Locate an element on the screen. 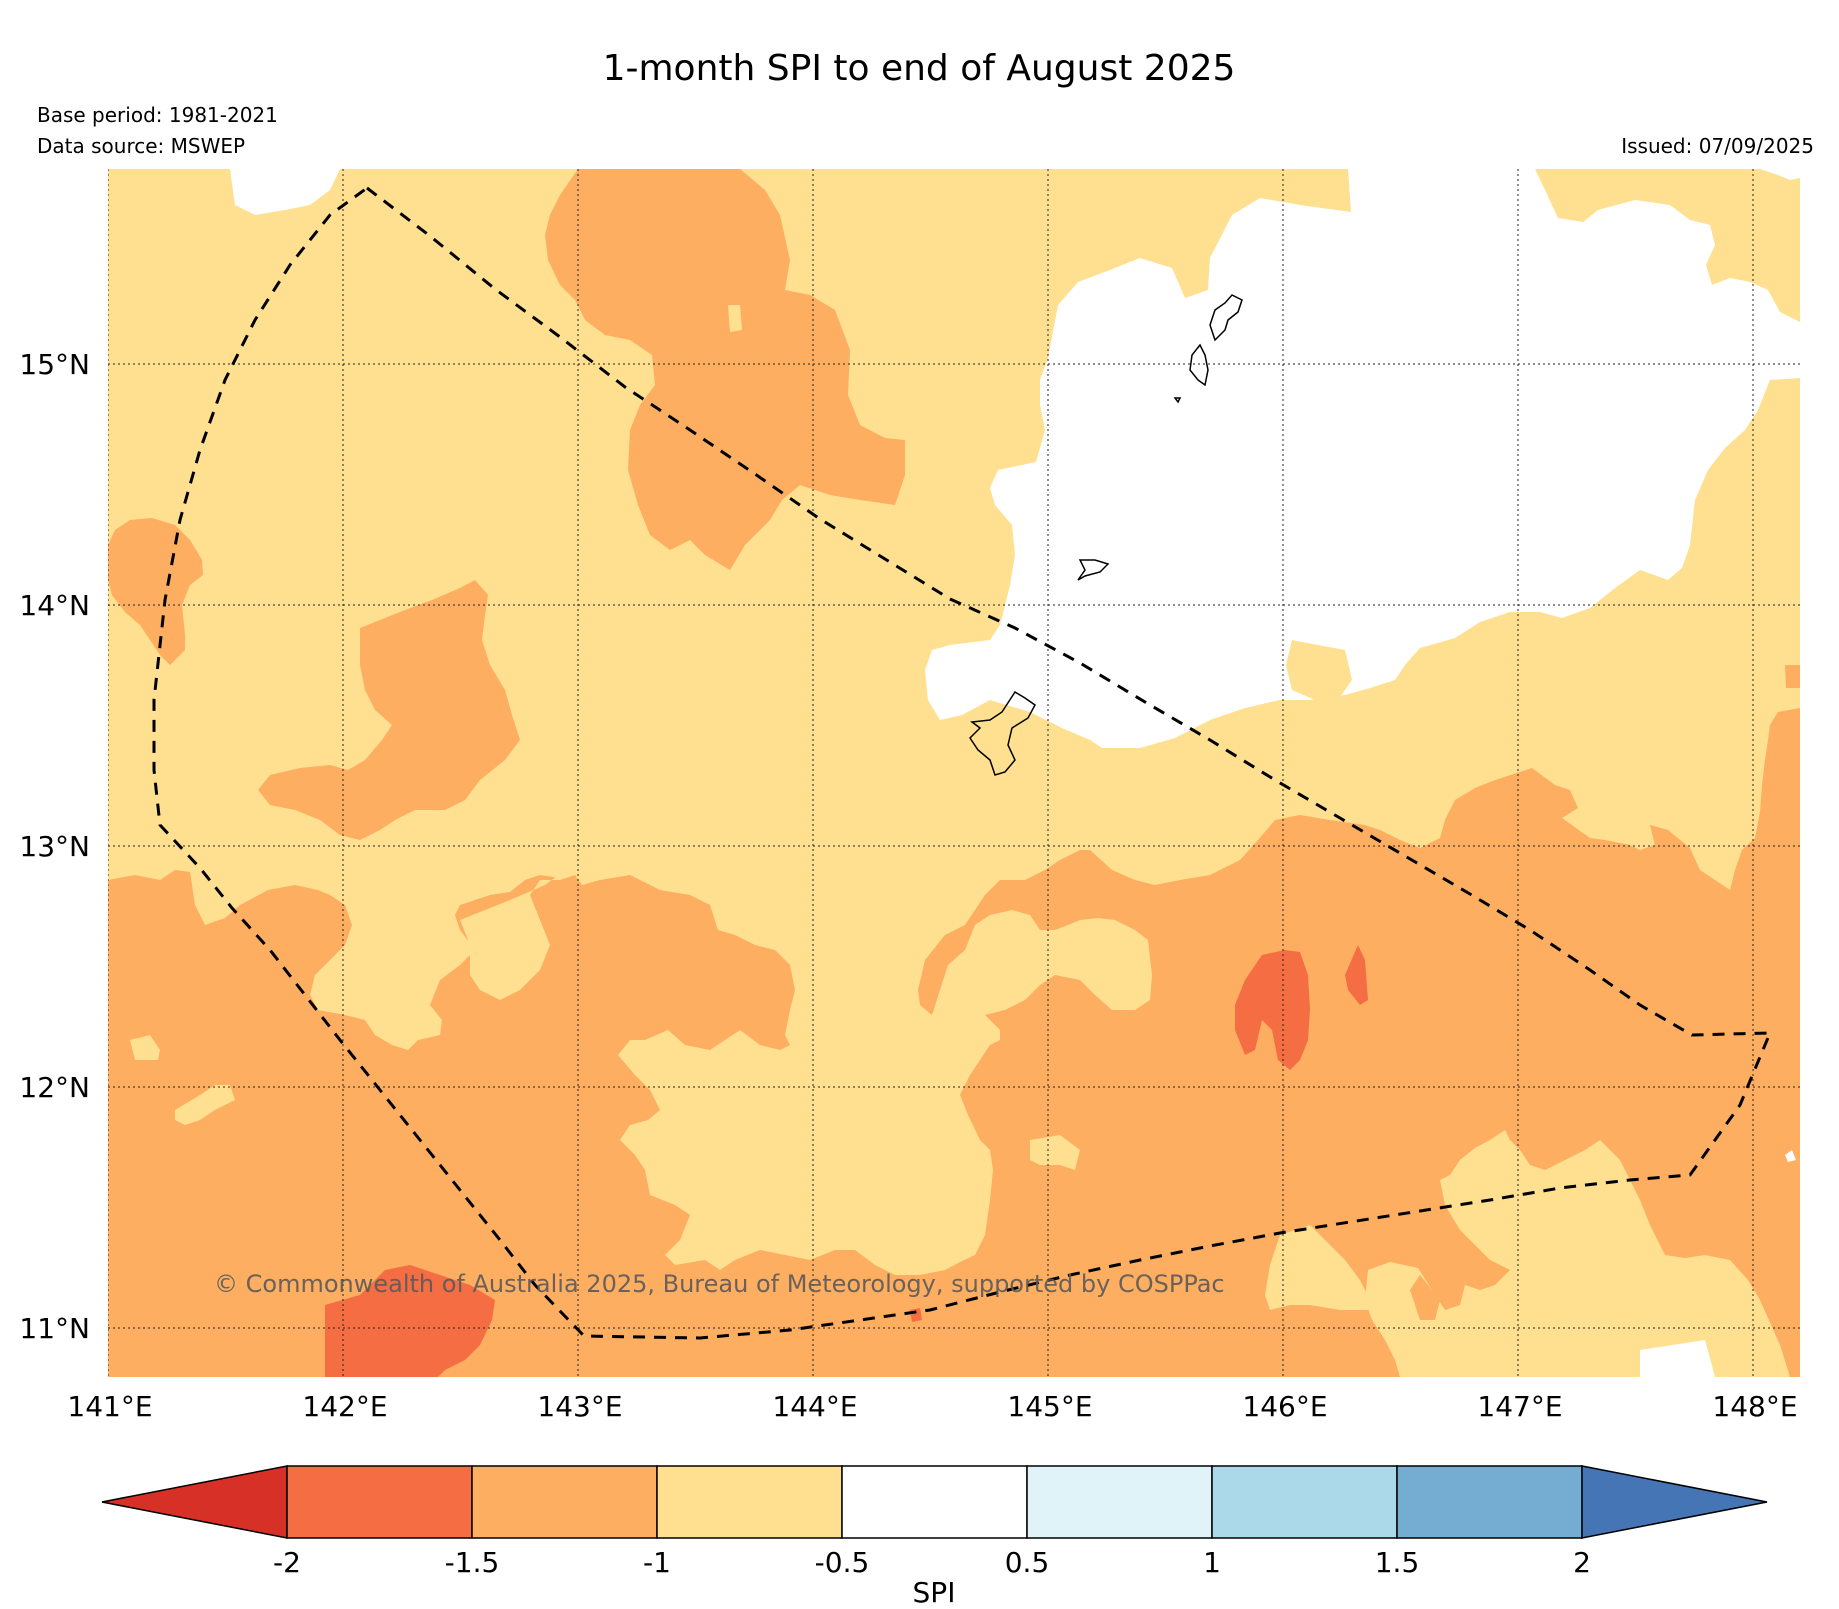 Image resolution: width=1839 pixels, height=1609 pixels. lon-tick-label: 145°E is located at coordinates (1049, 1406).